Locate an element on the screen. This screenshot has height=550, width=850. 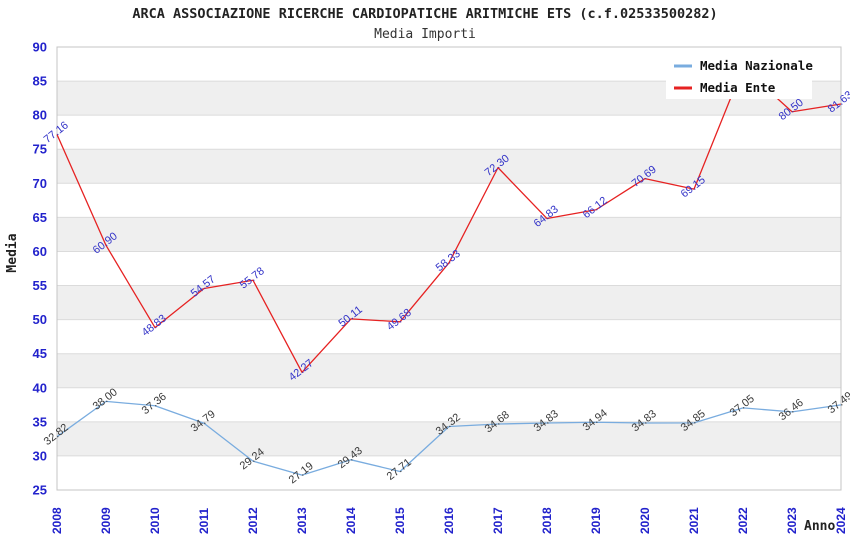
data-label: 37.05 is located at coordinates (742, 406).